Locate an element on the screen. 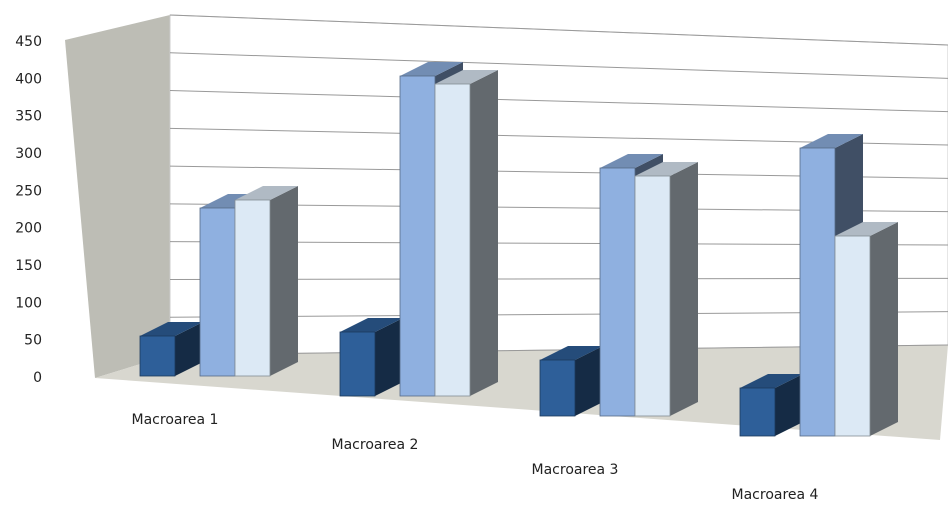 The height and width of the screenshot is (507, 948). y-tick-label: 100 is located at coordinates (28, 303).